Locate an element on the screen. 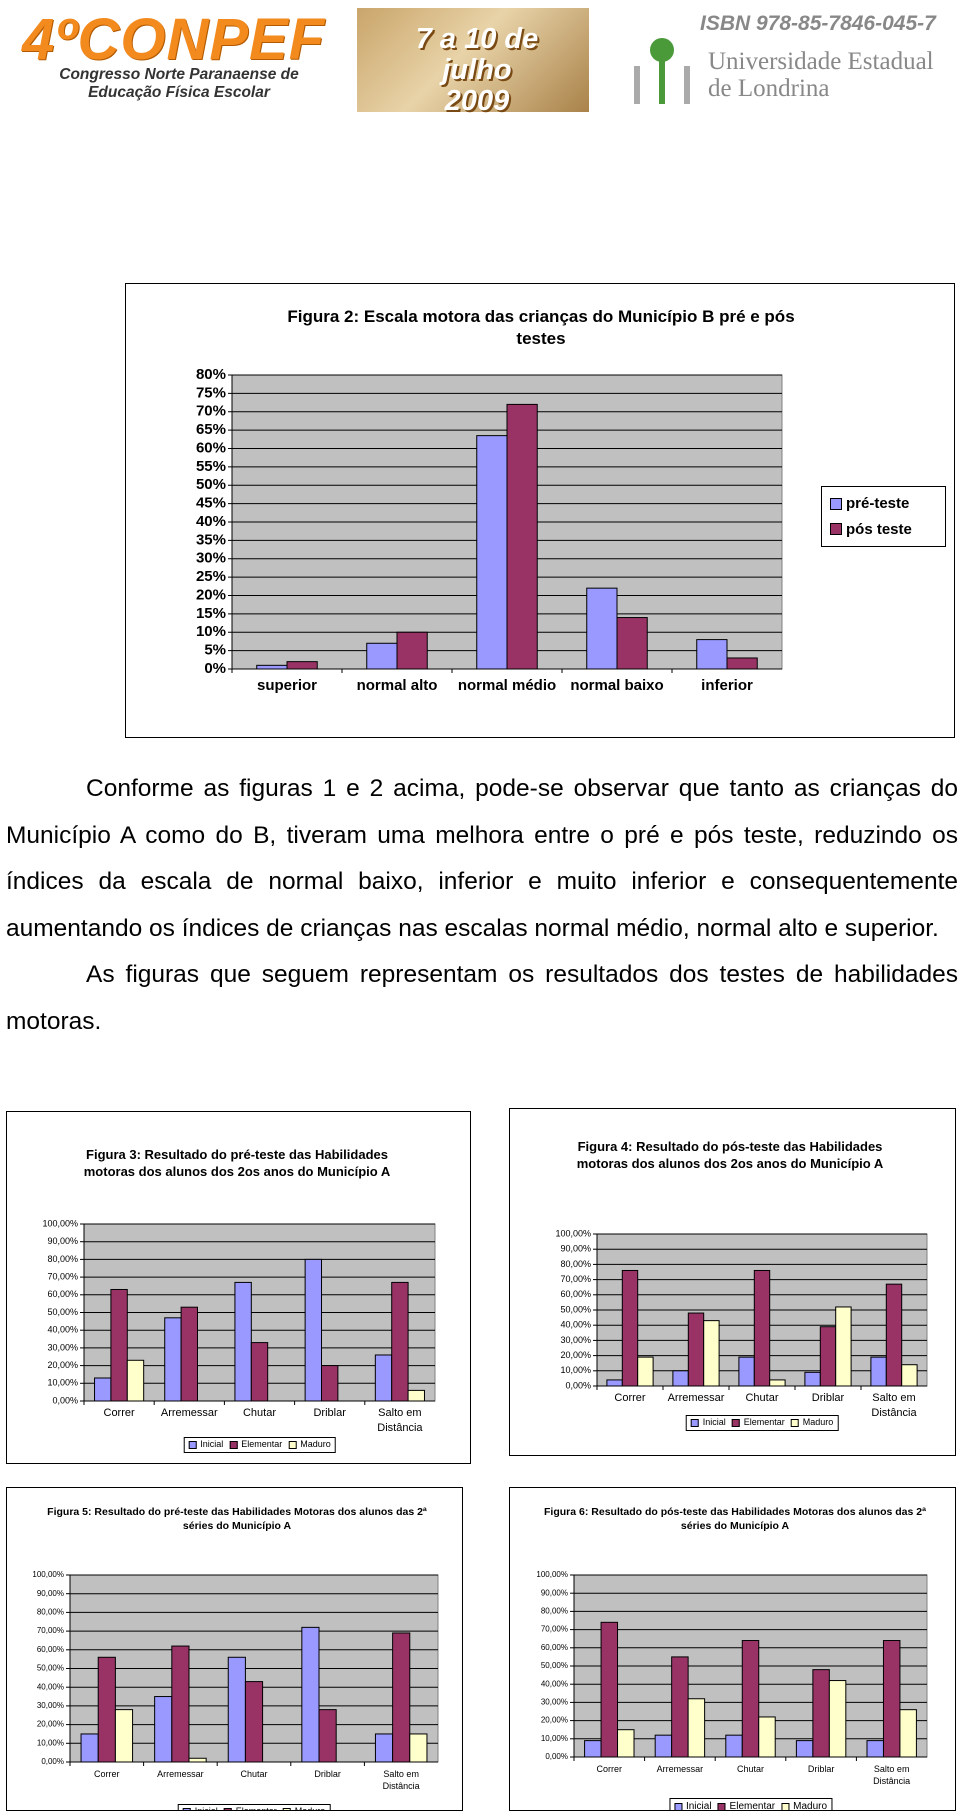  y-tick-label: 5% is located at coordinates (215, 650).